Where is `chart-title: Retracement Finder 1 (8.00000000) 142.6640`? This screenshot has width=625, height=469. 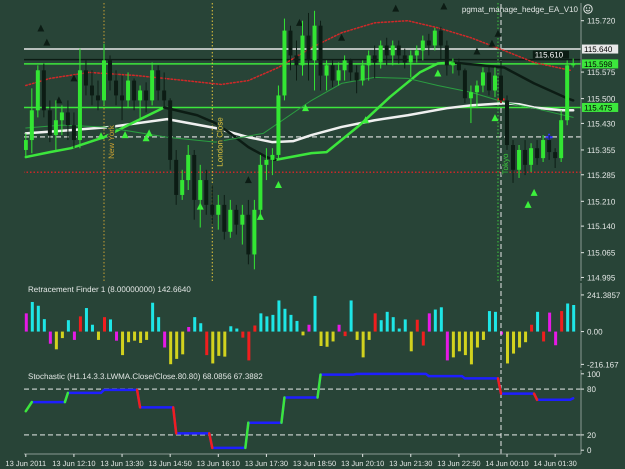
chart-title: Retracement Finder 1 (8.00000000) 142.6640 is located at coordinates (110, 289).